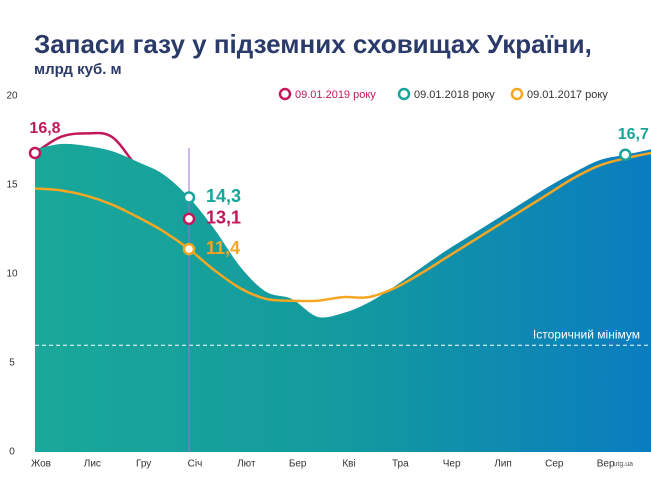  I want to click on value-label: 11,4, so click(223, 248).